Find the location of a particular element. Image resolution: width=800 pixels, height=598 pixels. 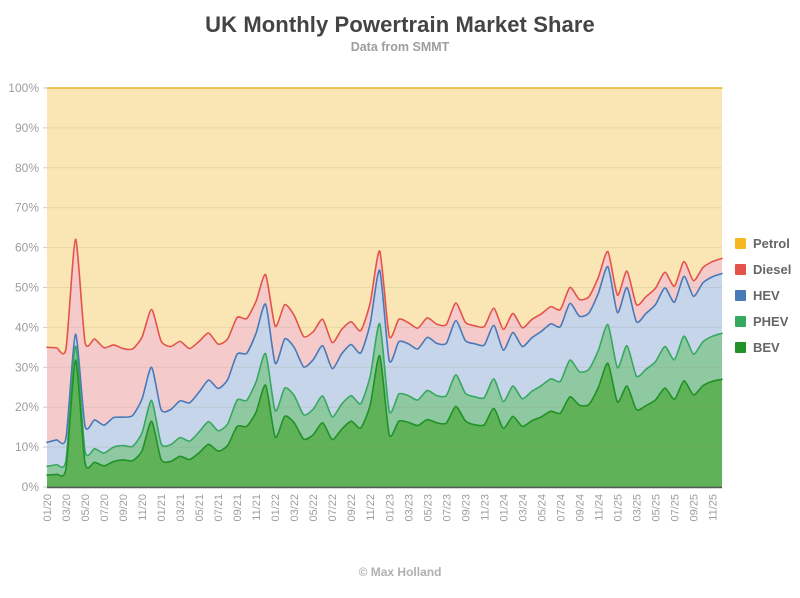

legend-item-petrol: Petrol is located at coordinates (762, 243).